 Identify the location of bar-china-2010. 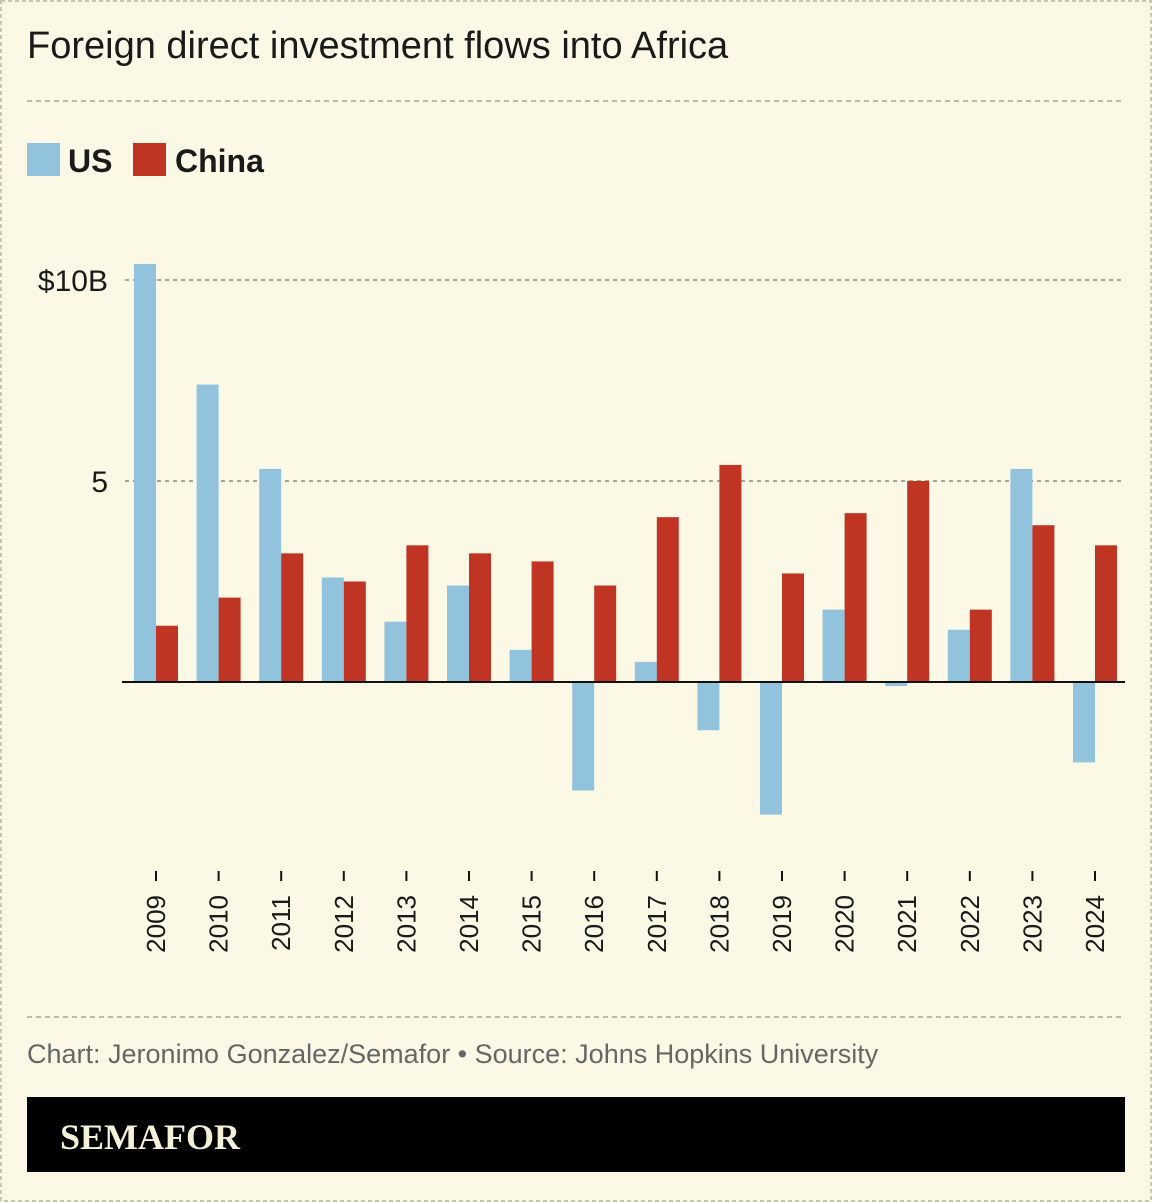
(229, 639).